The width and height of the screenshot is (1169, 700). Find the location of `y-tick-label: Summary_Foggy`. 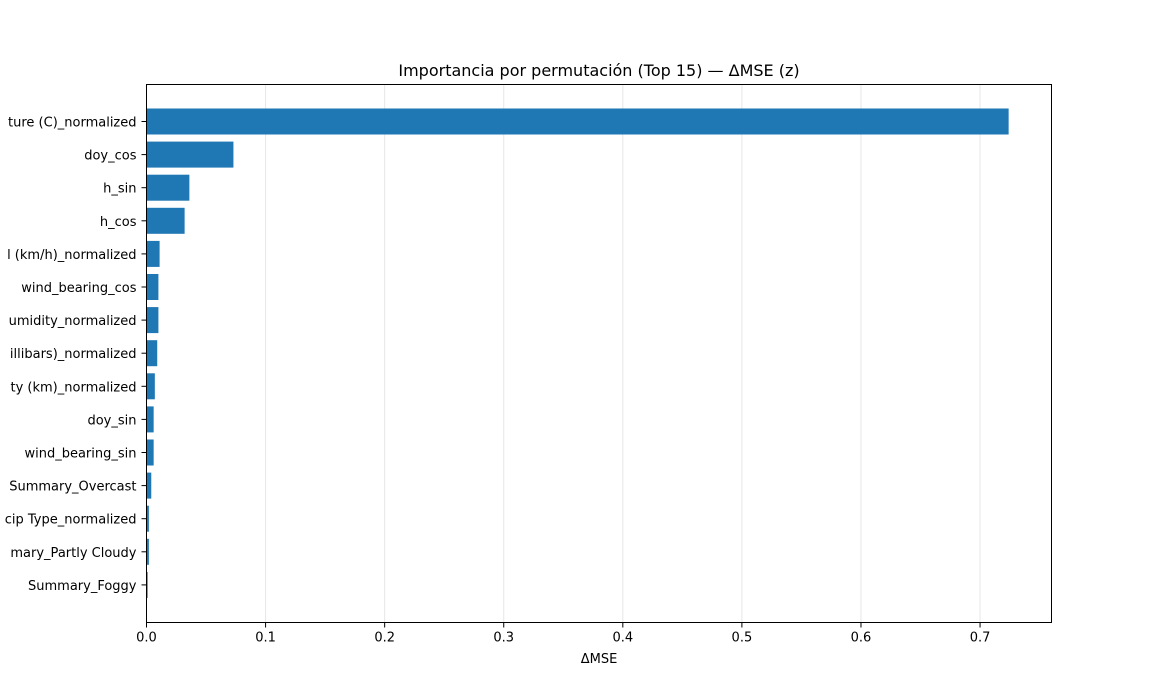

y-tick-label: Summary_Foggy is located at coordinates (82, 586).